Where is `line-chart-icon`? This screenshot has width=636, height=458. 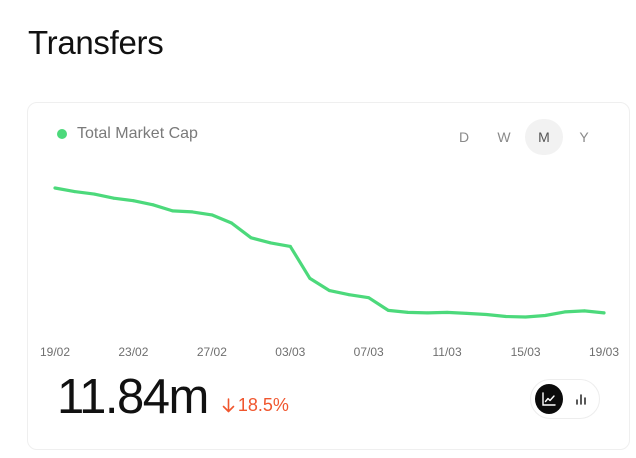 line-chart-icon is located at coordinates (549, 399).